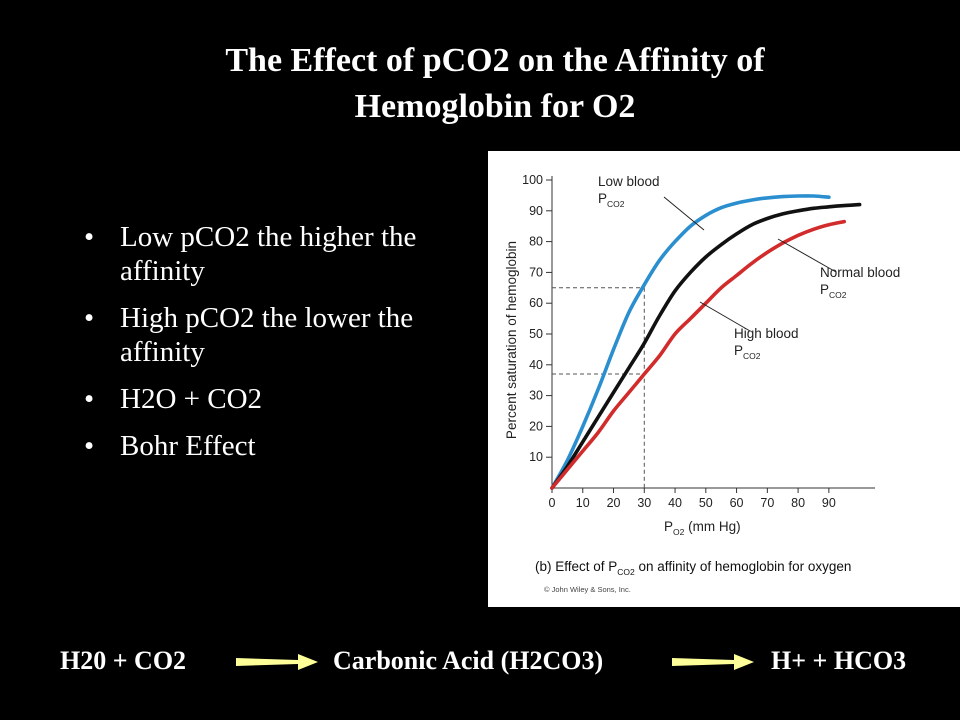  Describe the element at coordinates (767, 503) in the screenshot. I see `x-tick-label-70: 70` at that location.